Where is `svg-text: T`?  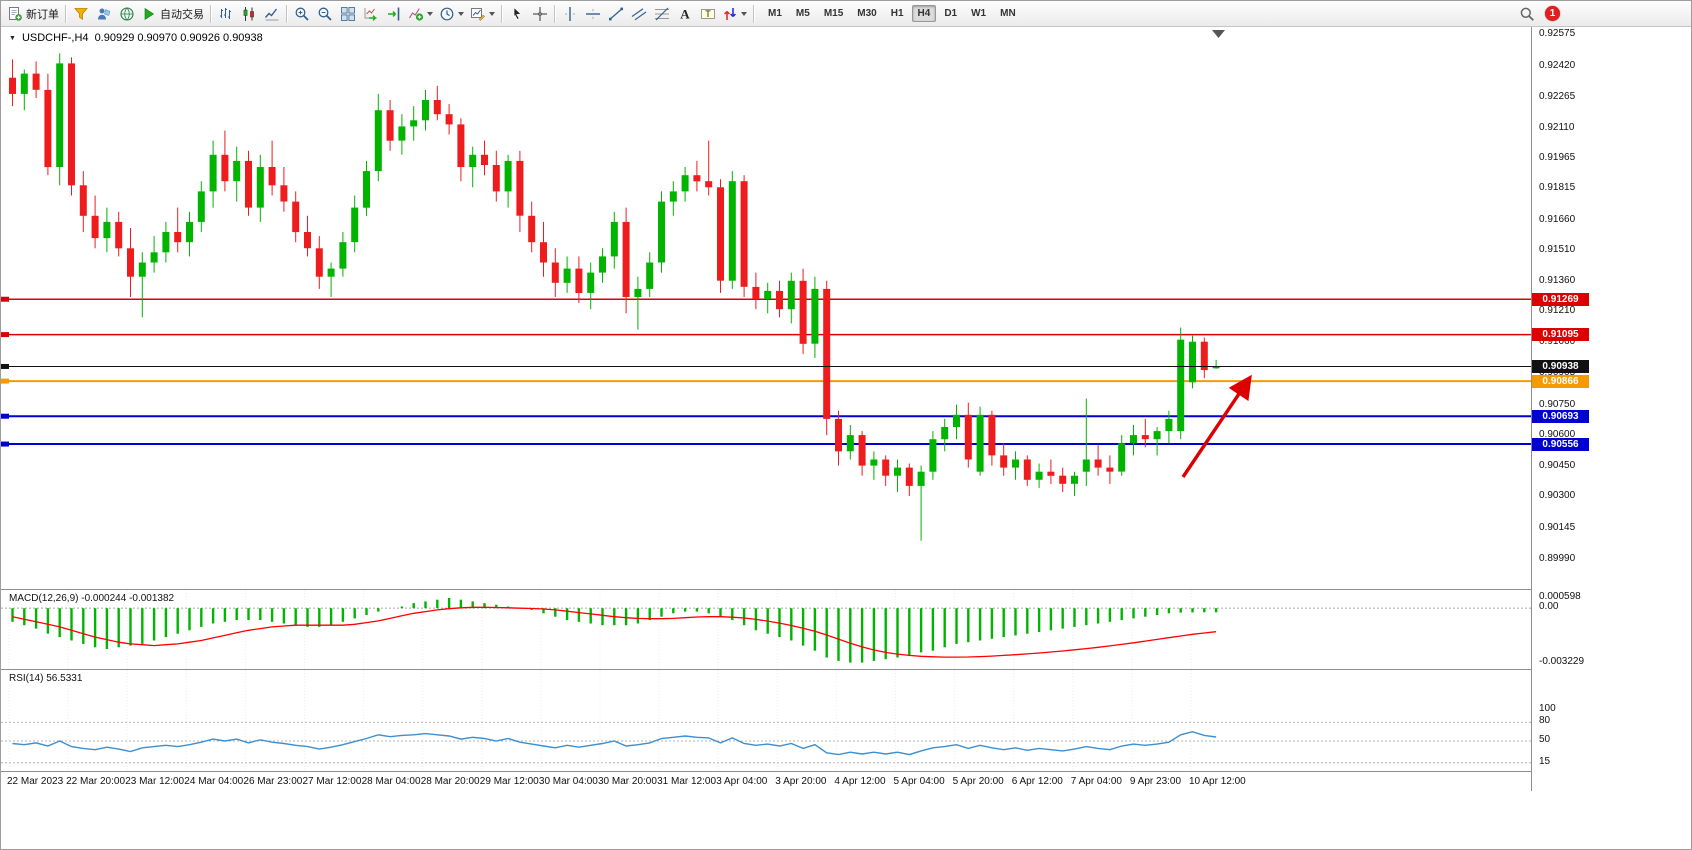 svg-text: T is located at coordinates (708, 13).